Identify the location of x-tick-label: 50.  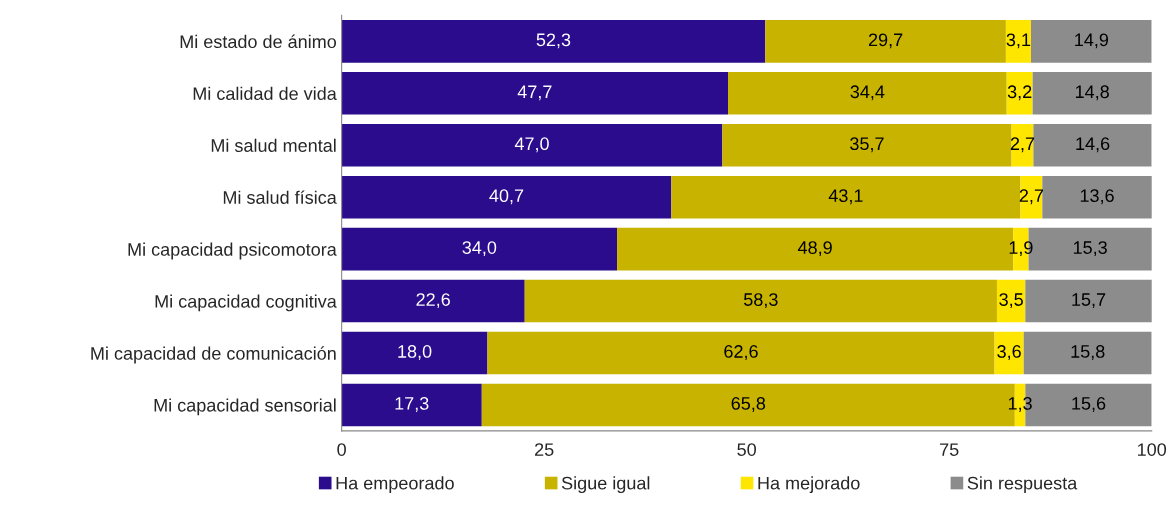
(746, 449).